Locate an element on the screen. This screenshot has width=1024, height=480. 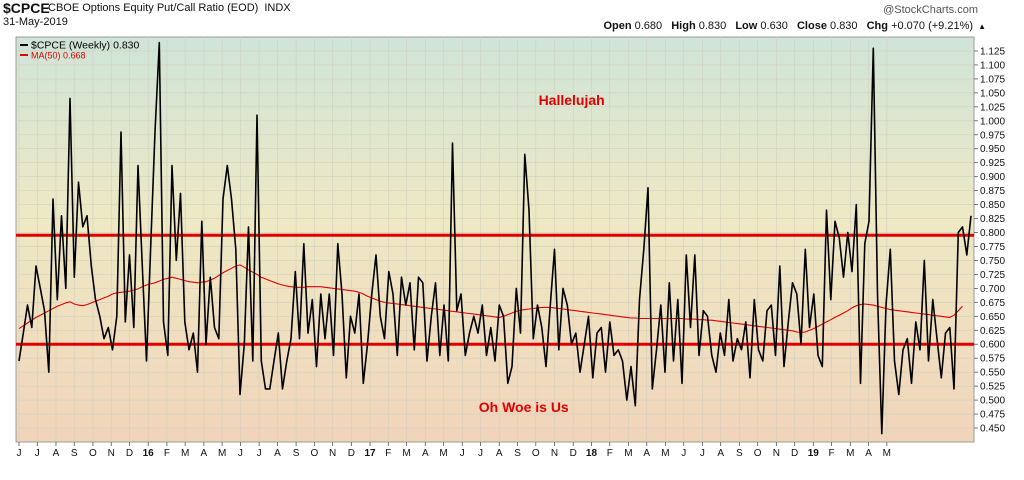
y-tick-label: 0.600 is located at coordinates (992, 345).